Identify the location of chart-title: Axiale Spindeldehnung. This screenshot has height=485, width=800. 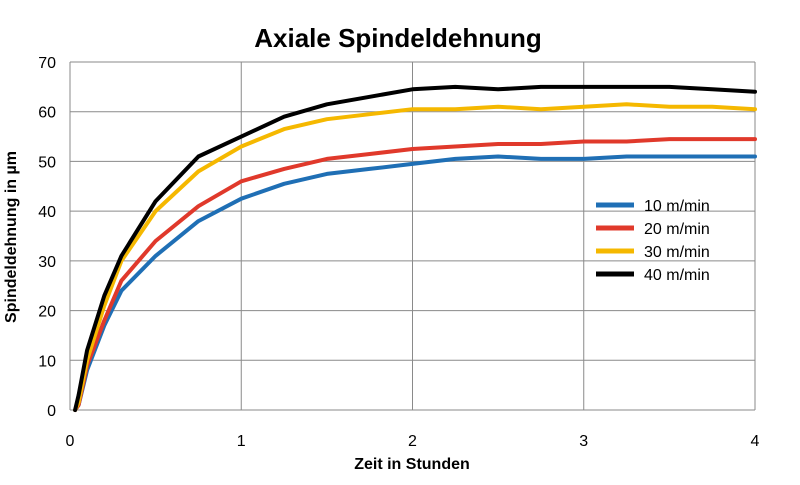
(397, 38).